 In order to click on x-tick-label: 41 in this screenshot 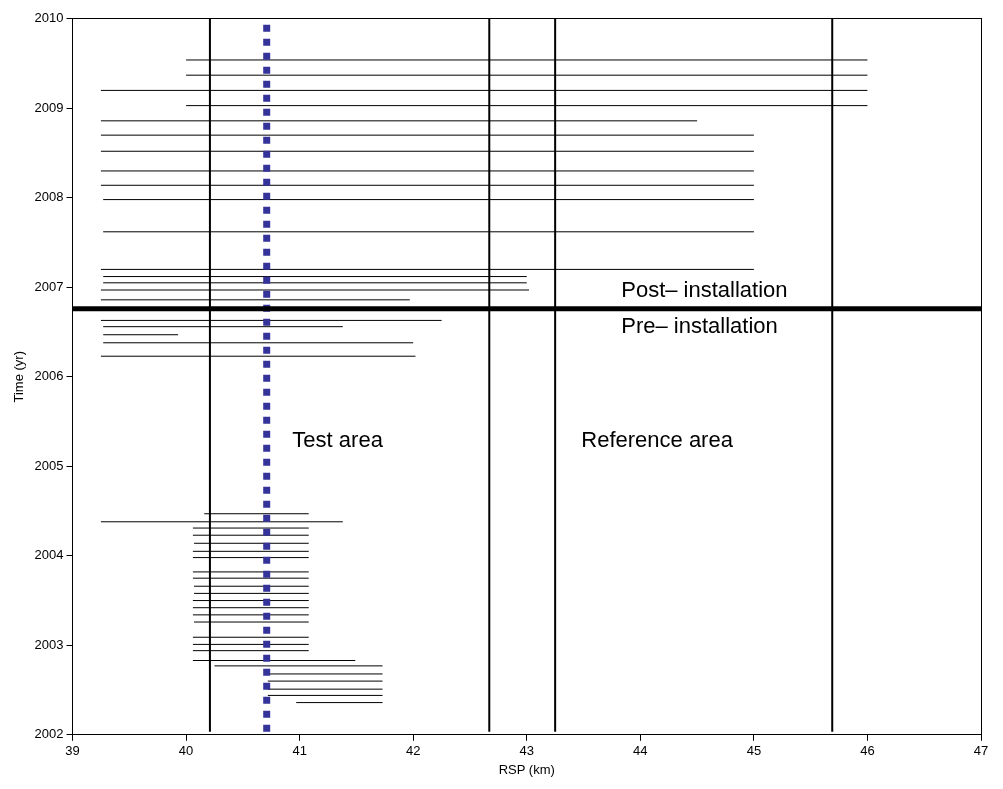, I will do `click(299, 751)`.